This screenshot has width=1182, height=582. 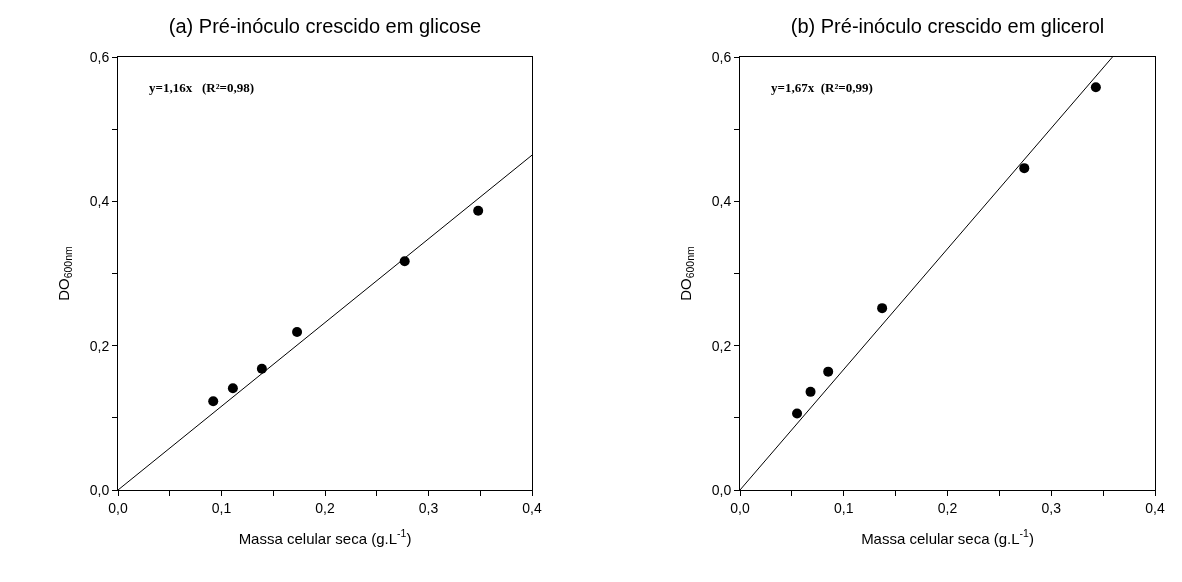 I want to click on chart-title: (a) Pré-inóculo crescido em glicose, so click(x=325, y=26).